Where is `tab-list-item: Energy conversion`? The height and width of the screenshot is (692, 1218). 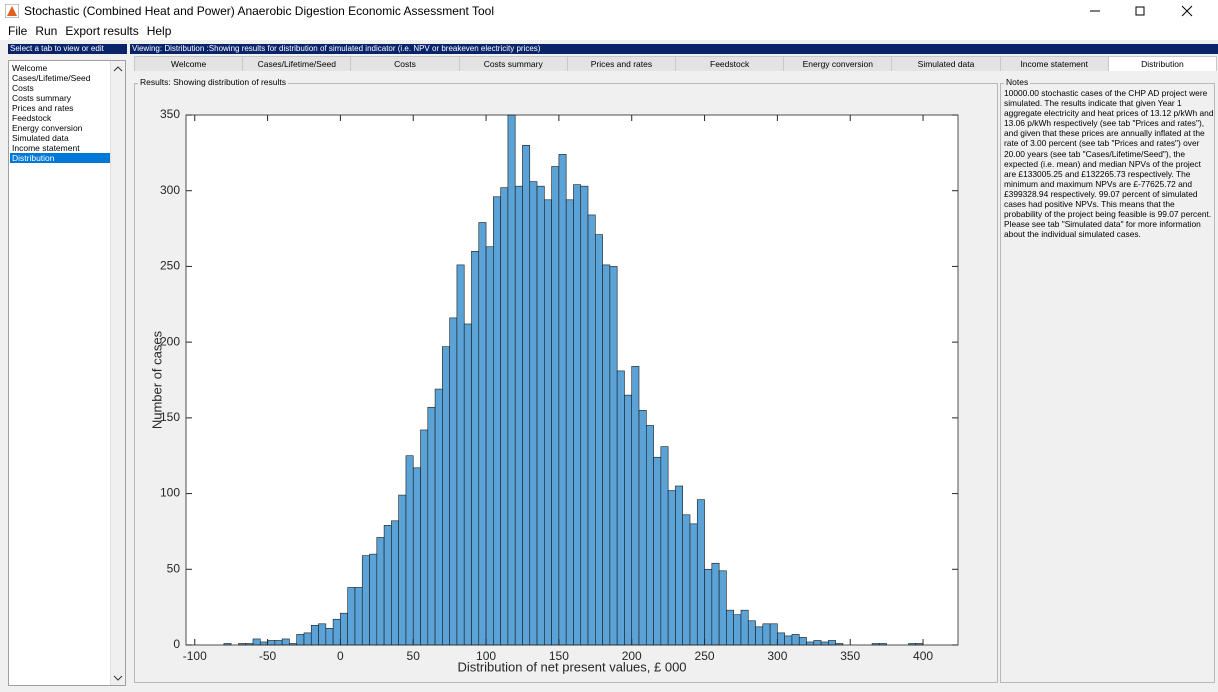 tab-list-item: Energy conversion is located at coordinates (47, 128).